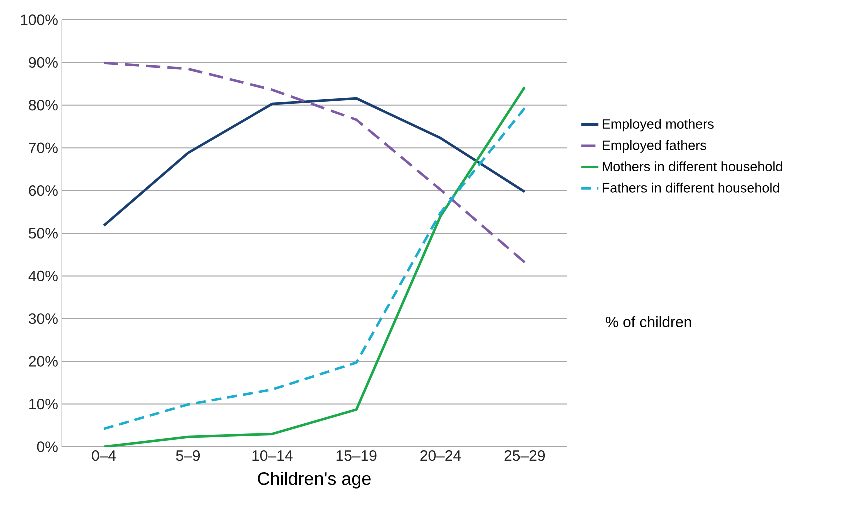 This screenshot has width=868, height=515. Describe the element at coordinates (658, 125) in the screenshot. I see `legend-label: Employed mothers` at that location.